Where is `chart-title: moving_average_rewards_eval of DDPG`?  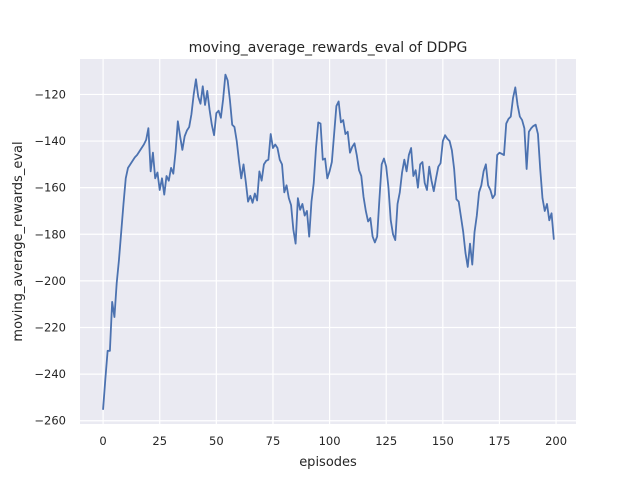
chart-title: moving_average_rewards_eval of DDPG is located at coordinates (328, 48).